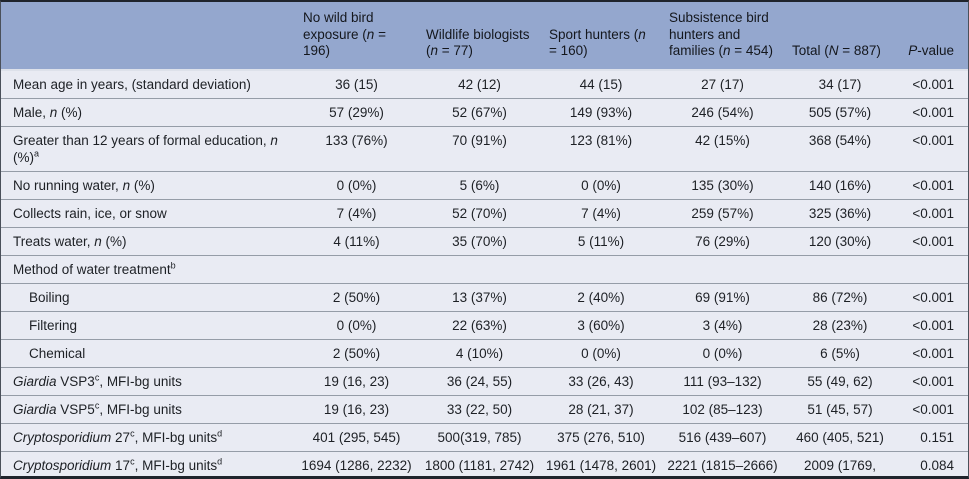 This screenshot has width=969, height=479. Describe the element at coordinates (479, 36) in the screenshot. I see `column-header-wildlife-biologists: Wildlife biologists (n = 77)` at that location.